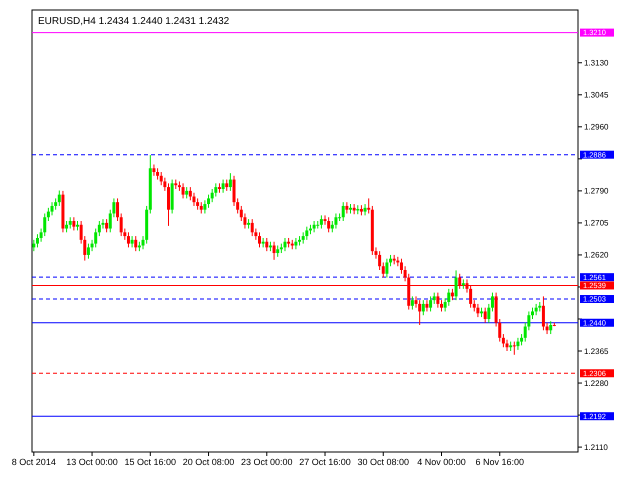 The image size is (640, 480). I want to click on x-tick-label: 20 Oct 08:00, so click(208, 462).